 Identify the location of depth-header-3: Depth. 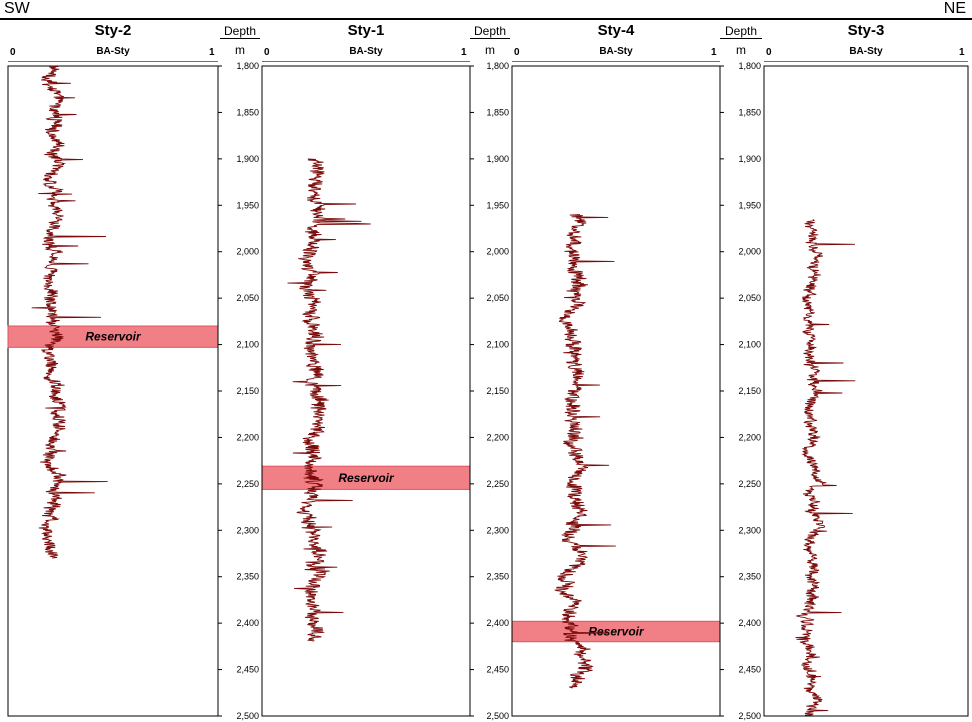
(741, 31).